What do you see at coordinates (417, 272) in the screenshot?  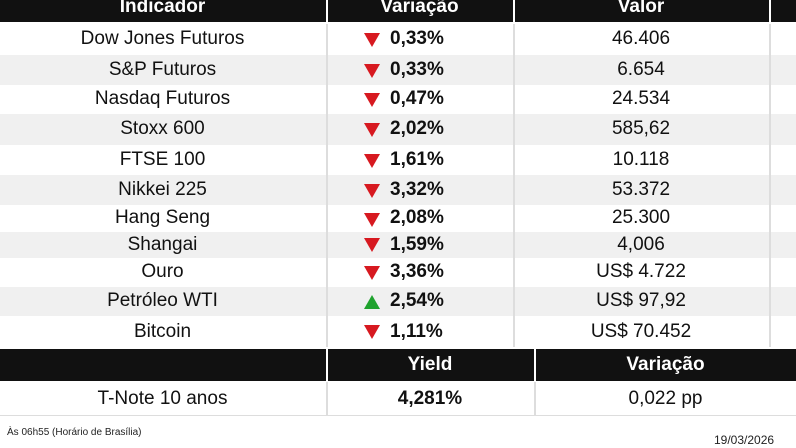 I see `change-value: 3,36%` at bounding box center [417, 272].